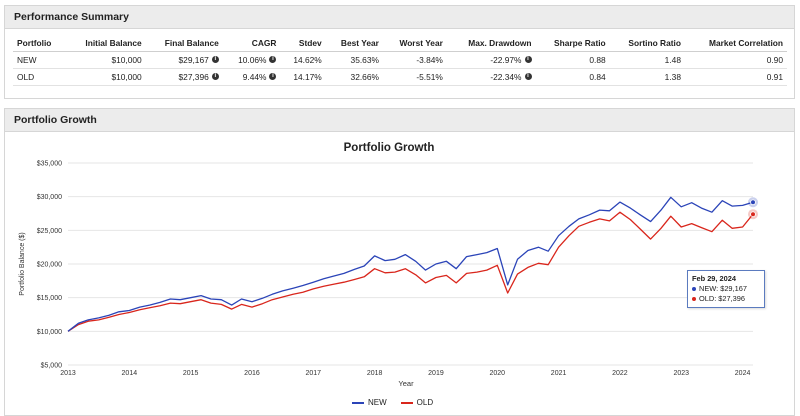 This screenshot has height=416, width=800. I want to click on cell-sharpe: 0.88, so click(572, 60).